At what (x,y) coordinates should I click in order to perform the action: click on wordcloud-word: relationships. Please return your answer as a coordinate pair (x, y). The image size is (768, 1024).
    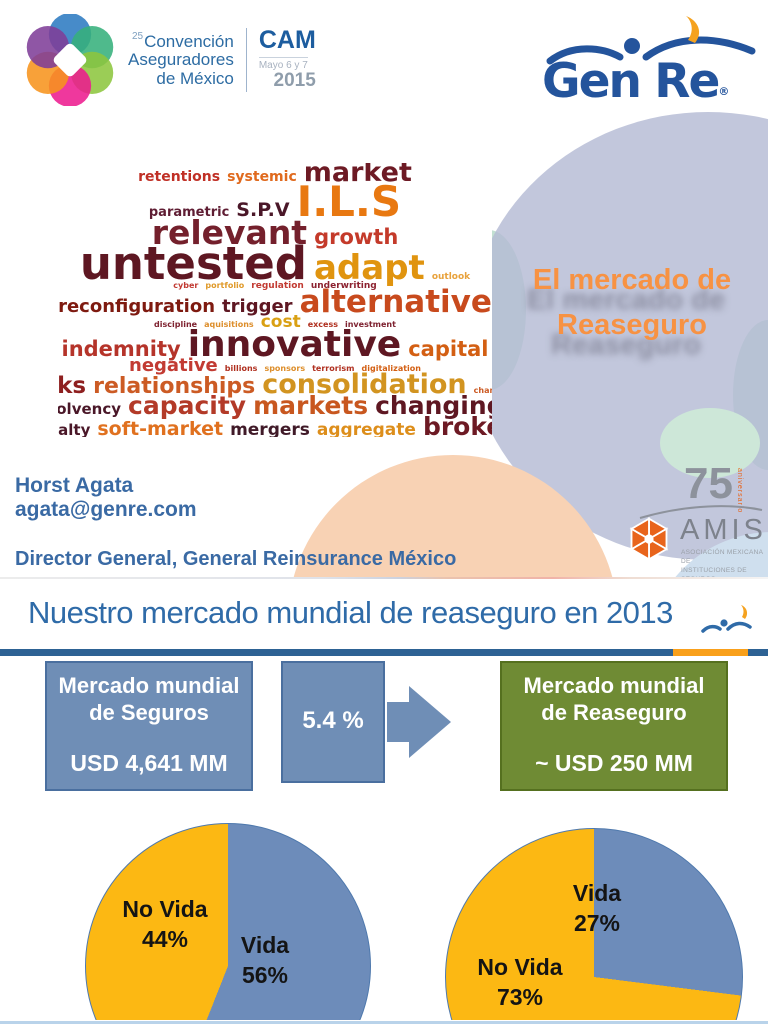
    Looking at the image, I should click on (174, 387).